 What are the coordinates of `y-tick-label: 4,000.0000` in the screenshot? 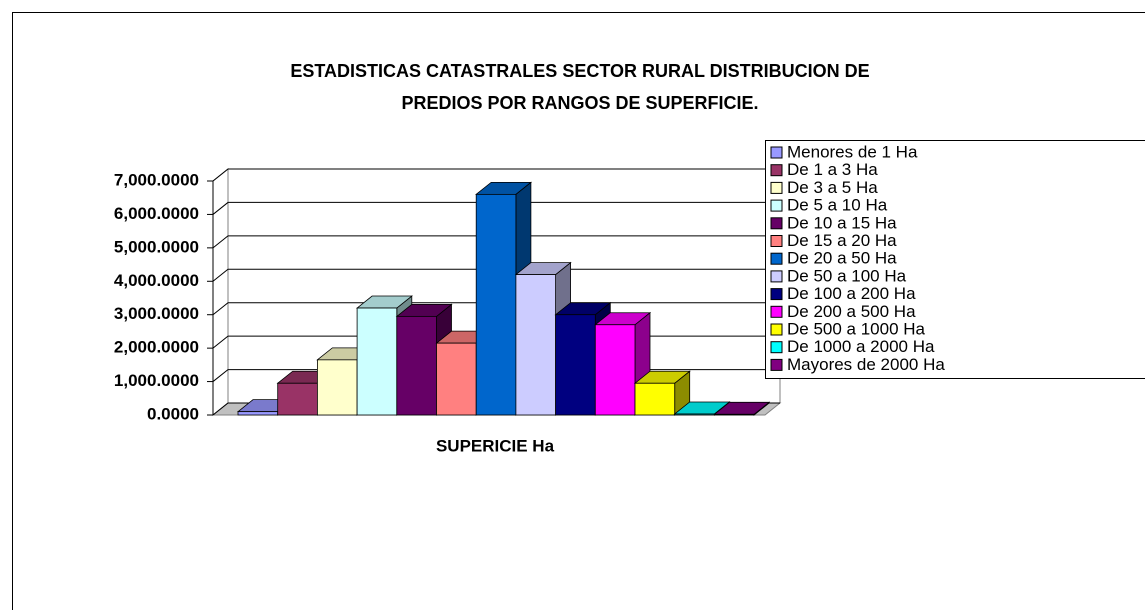 It's located at (156, 280).